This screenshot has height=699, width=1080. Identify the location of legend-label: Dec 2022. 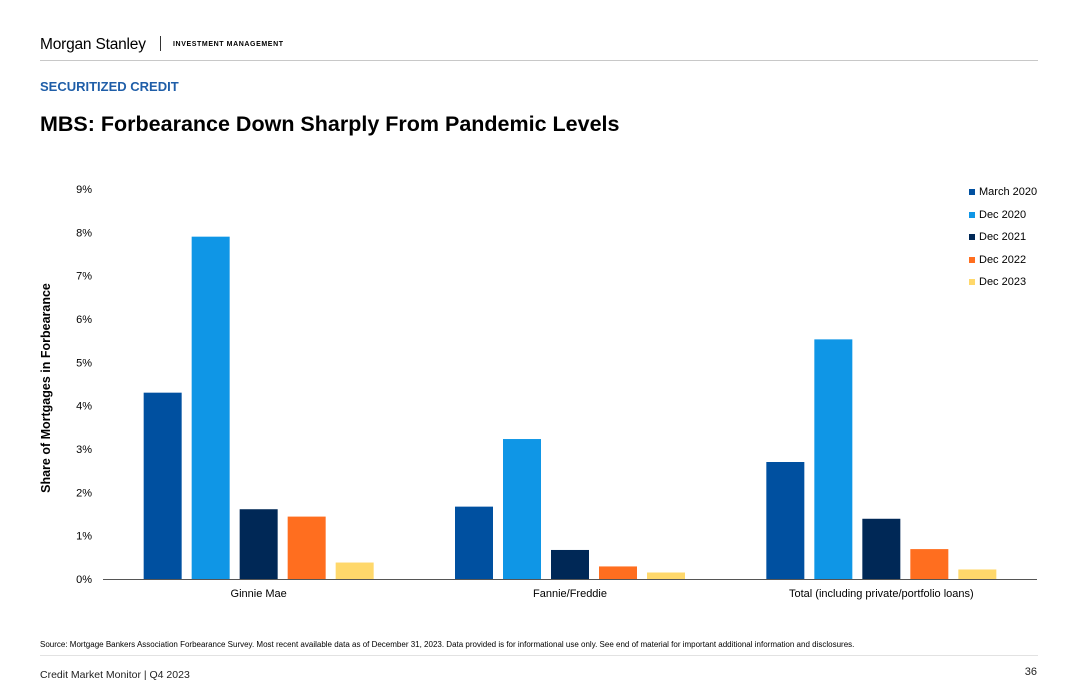
(1003, 259).